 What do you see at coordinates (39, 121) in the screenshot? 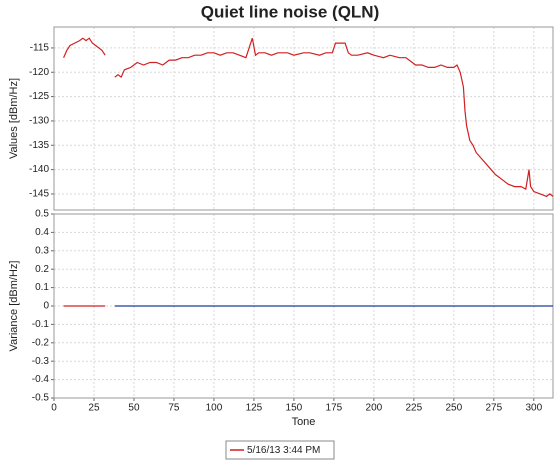
I see `y-tick-label: -130` at bounding box center [39, 121].